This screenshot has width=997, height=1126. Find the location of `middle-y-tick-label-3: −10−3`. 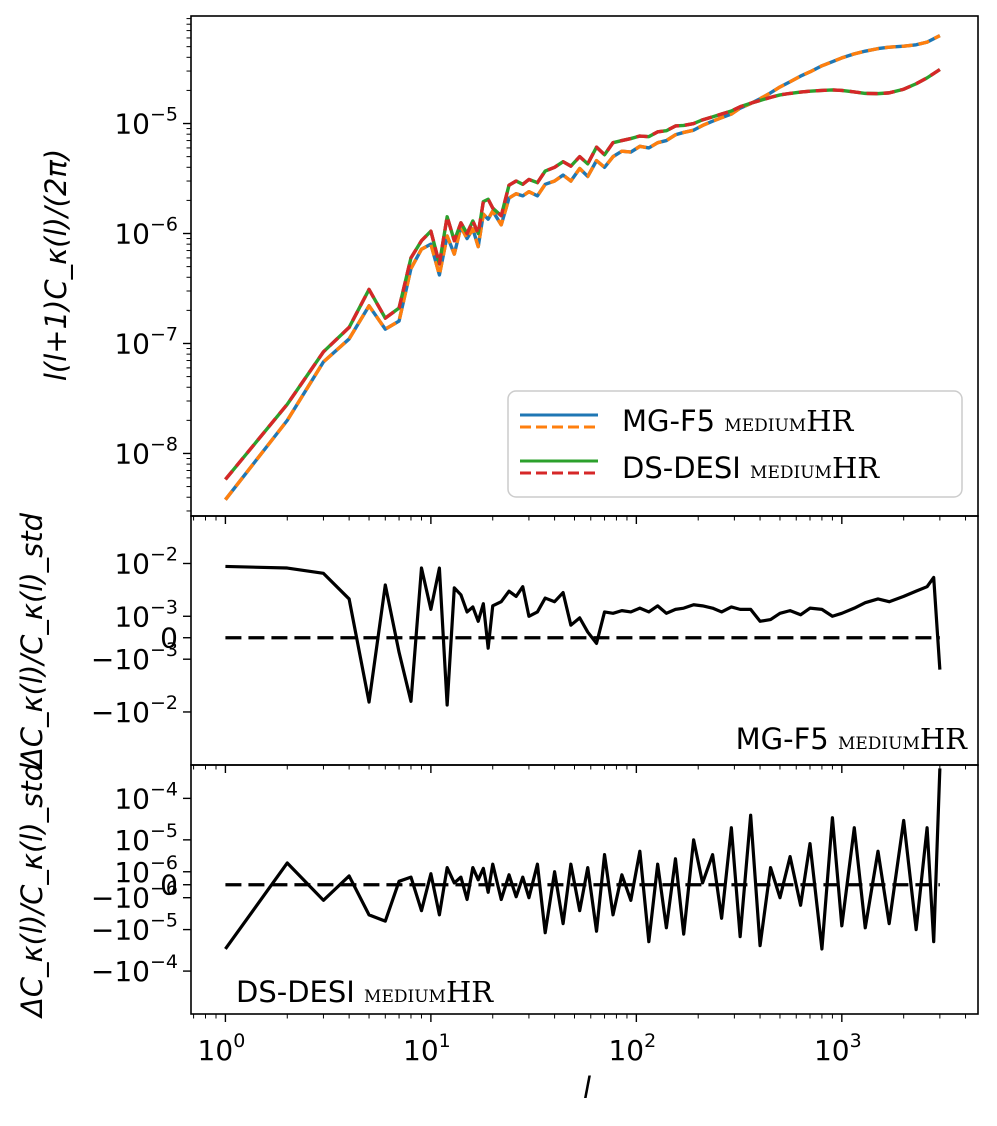

middle-y-tick-label-3: −10−3 is located at coordinates (134, 657).